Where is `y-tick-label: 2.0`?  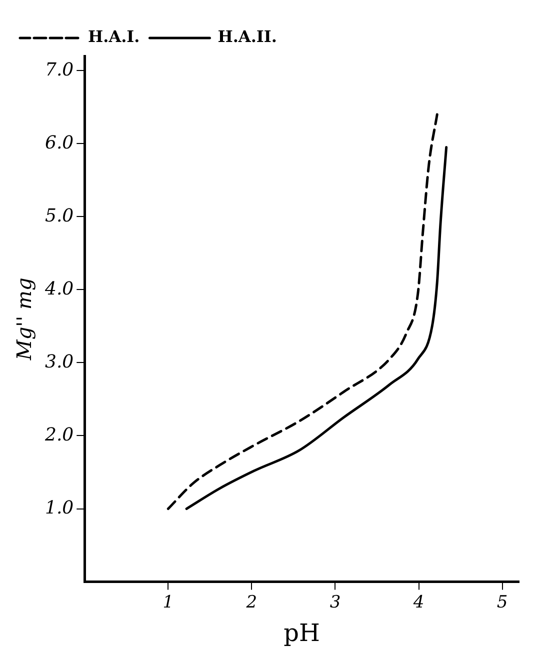
y-tick-label: 2.0 is located at coordinates (59, 435).